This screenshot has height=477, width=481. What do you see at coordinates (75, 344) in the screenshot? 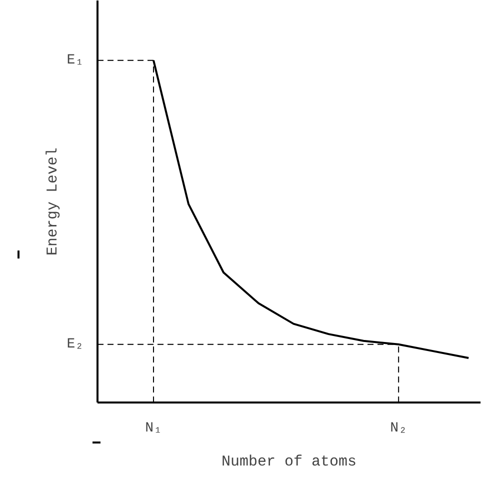
I see `ref-line-label: E₂` at bounding box center [75, 344].